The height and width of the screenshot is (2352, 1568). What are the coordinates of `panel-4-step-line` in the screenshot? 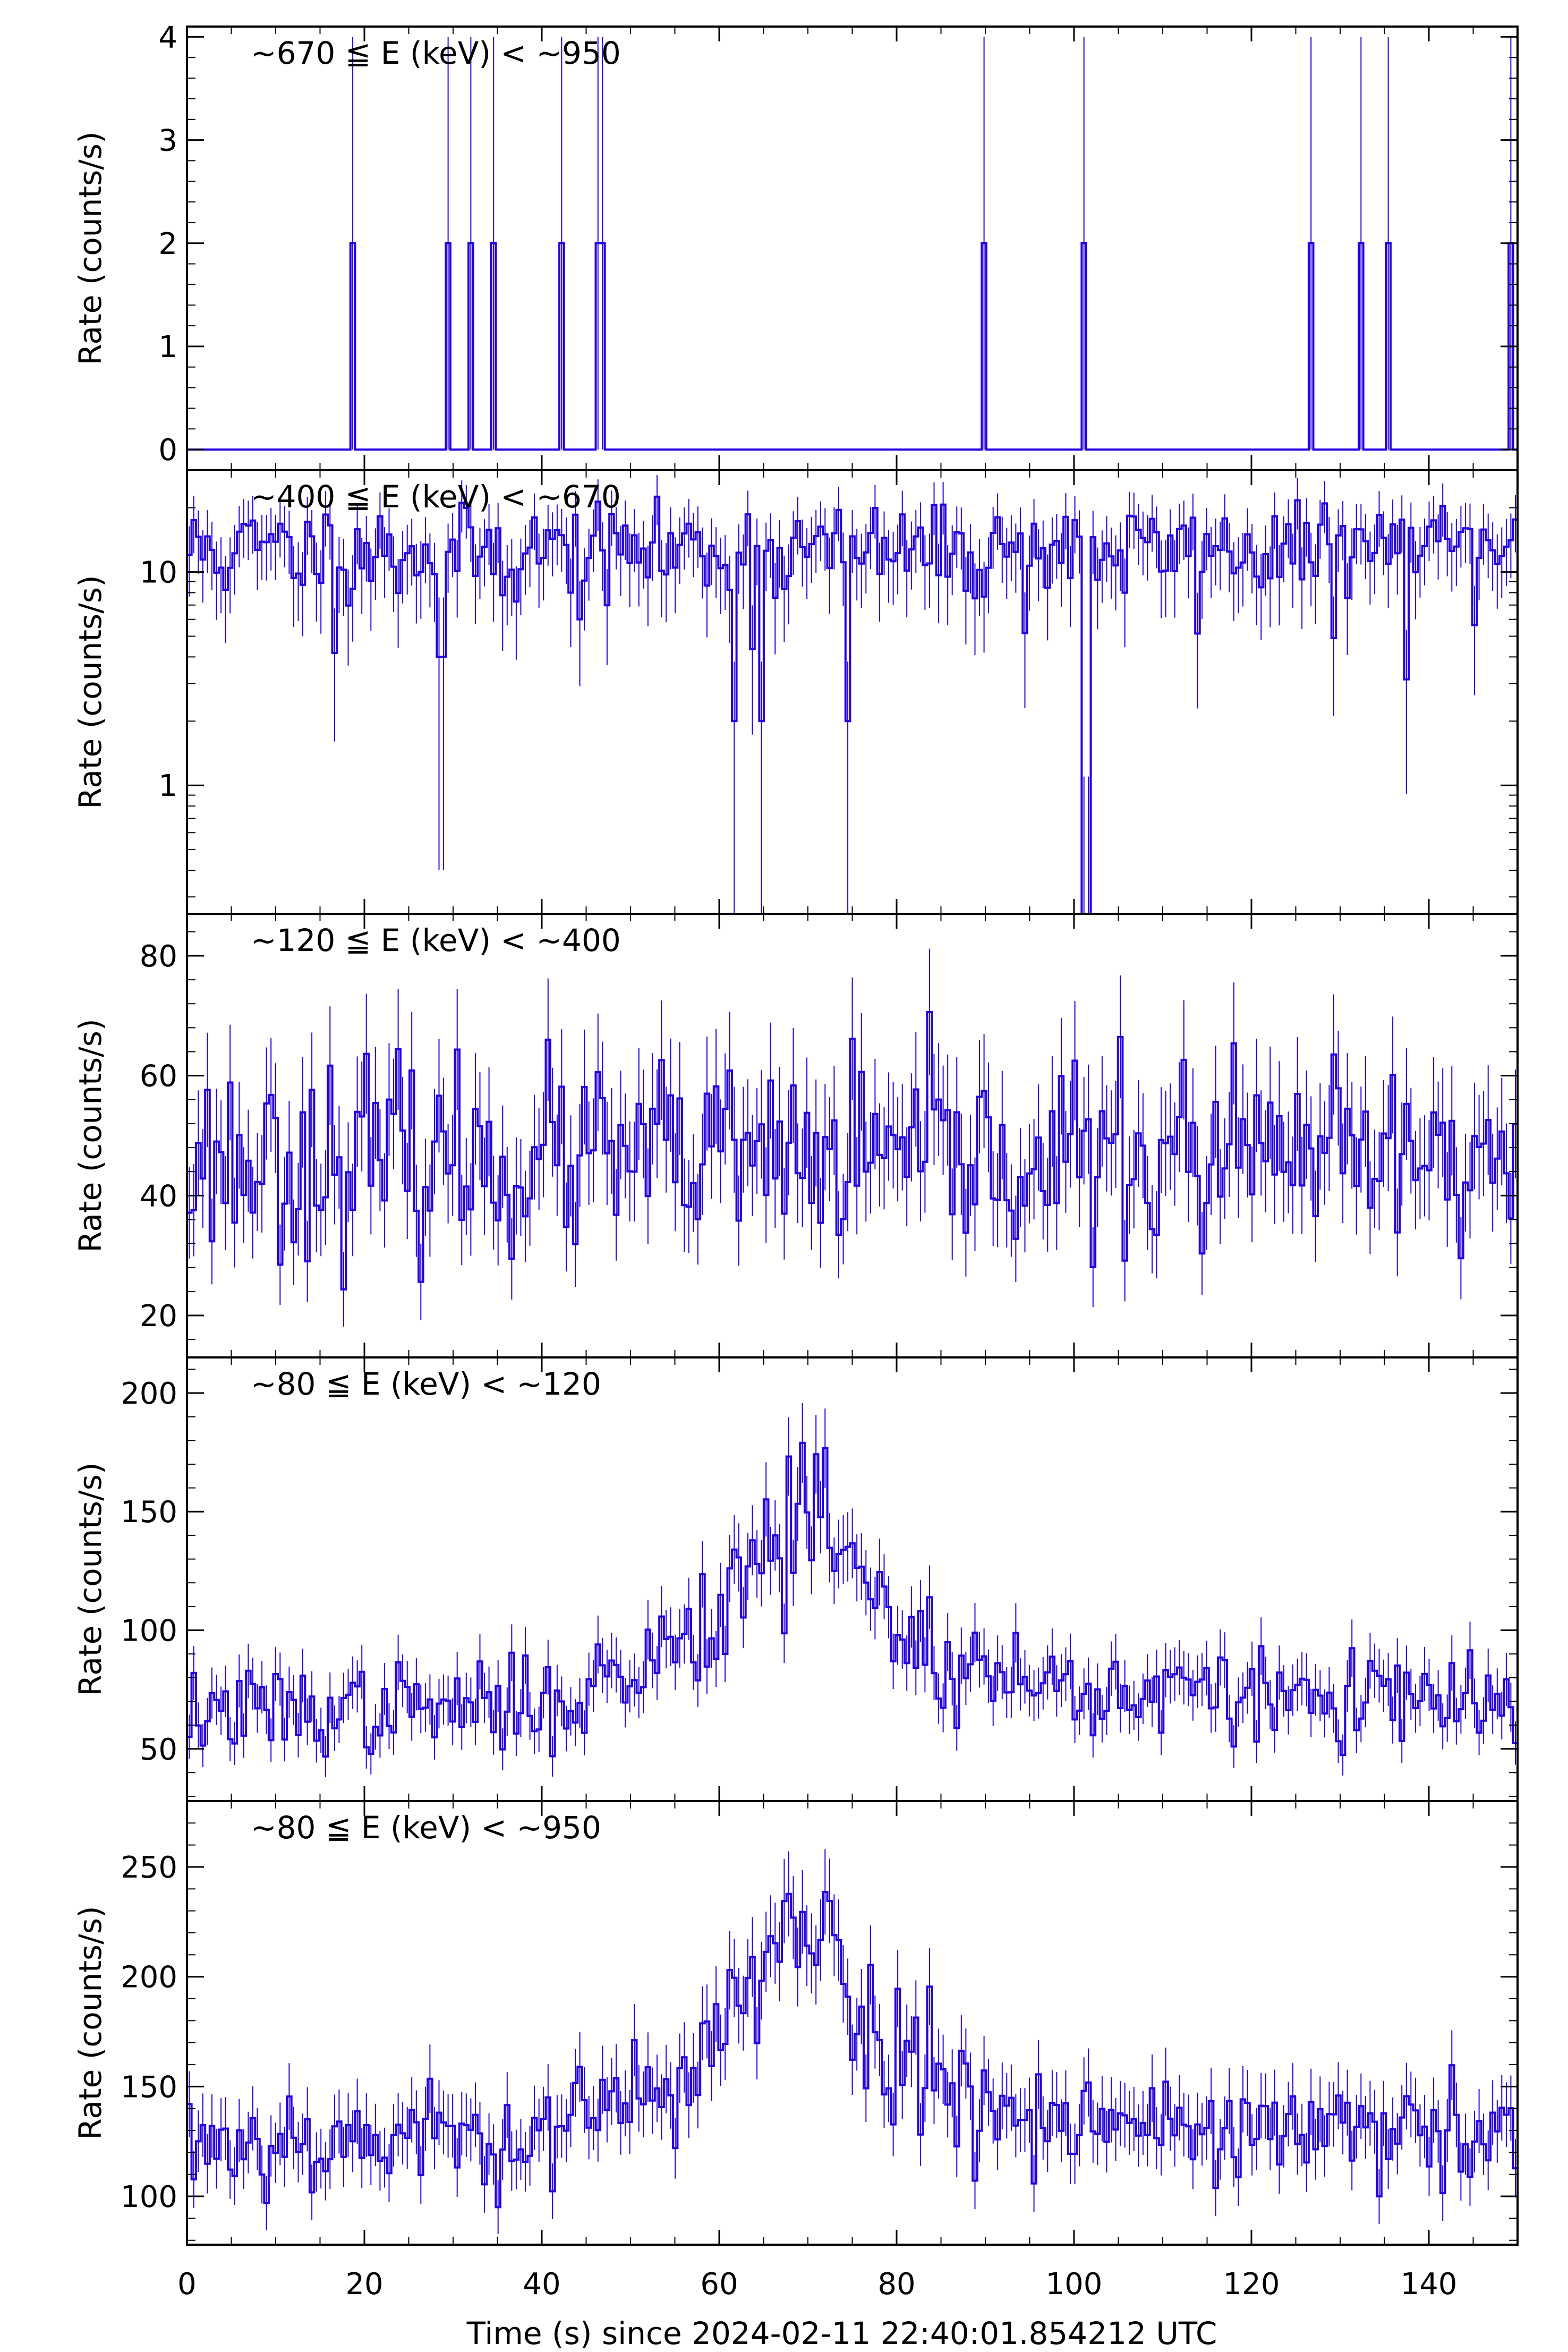 It's located at (852, 1600).